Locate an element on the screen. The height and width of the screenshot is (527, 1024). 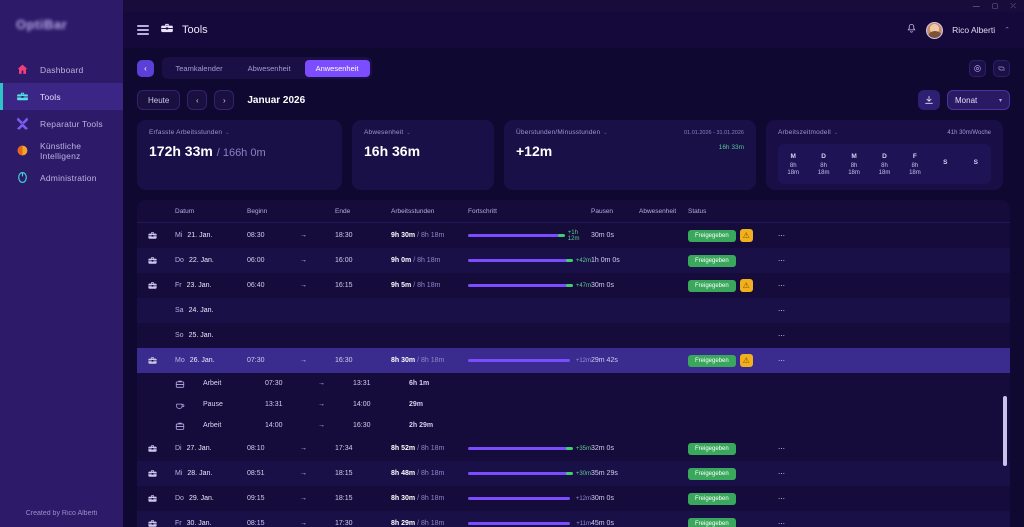
card-date-range: 01.01.2026 - 31.01.2026 is located at coordinates (714, 133).